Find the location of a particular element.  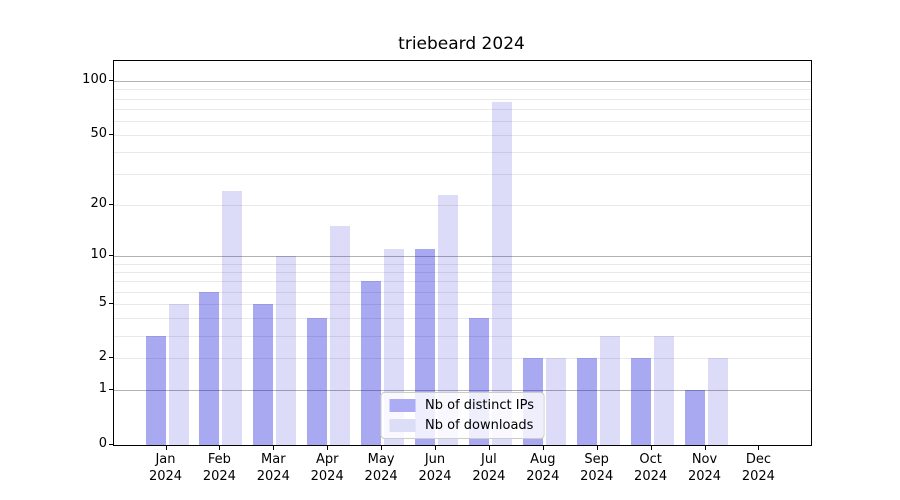

bar-nb-of-distinct-ips-may is located at coordinates (371, 363).